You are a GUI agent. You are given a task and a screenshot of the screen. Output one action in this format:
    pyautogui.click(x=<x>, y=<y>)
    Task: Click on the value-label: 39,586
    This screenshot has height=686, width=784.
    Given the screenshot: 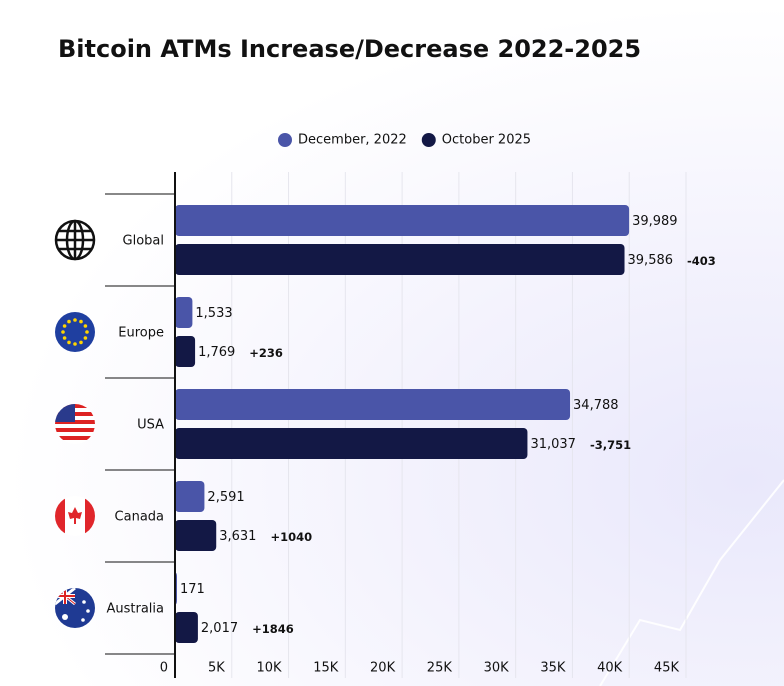 What is the action you would take?
    pyautogui.click(x=651, y=260)
    